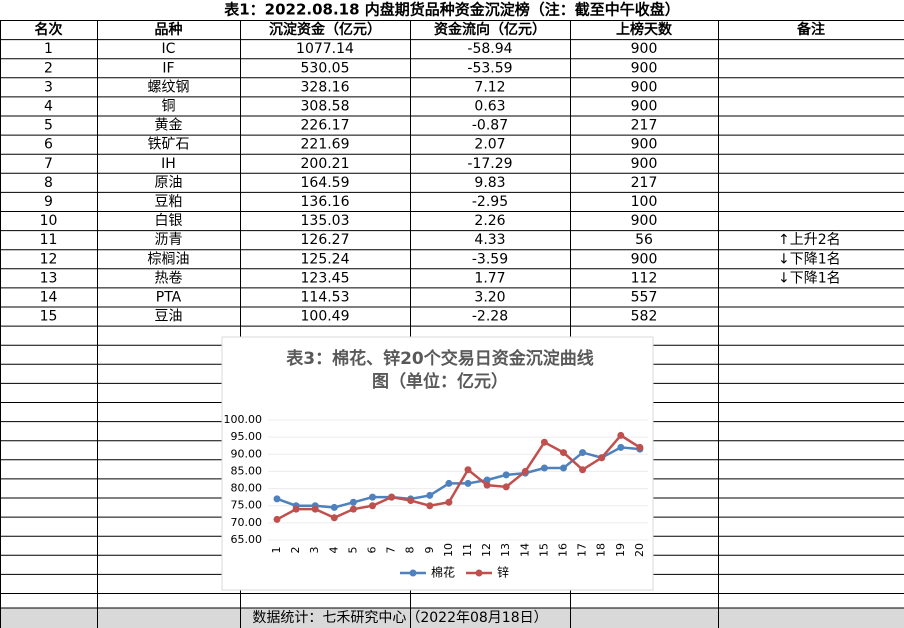  Describe the element at coordinates (247, 539) in the screenshot. I see `y-tick-label: 65.00` at that location.